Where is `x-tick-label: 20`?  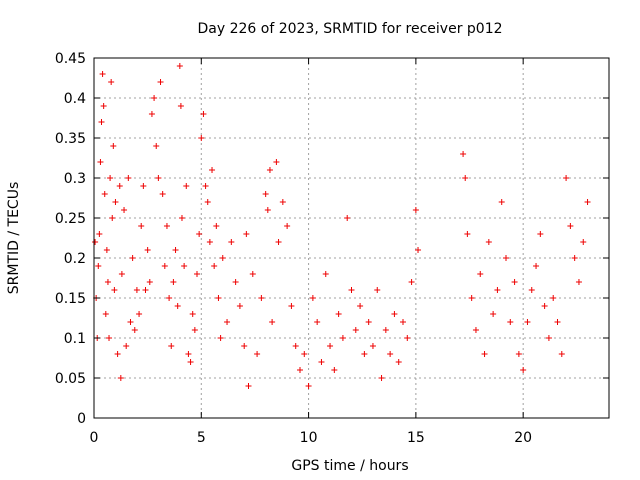 x-tick-label: 20 is located at coordinates (523, 438).